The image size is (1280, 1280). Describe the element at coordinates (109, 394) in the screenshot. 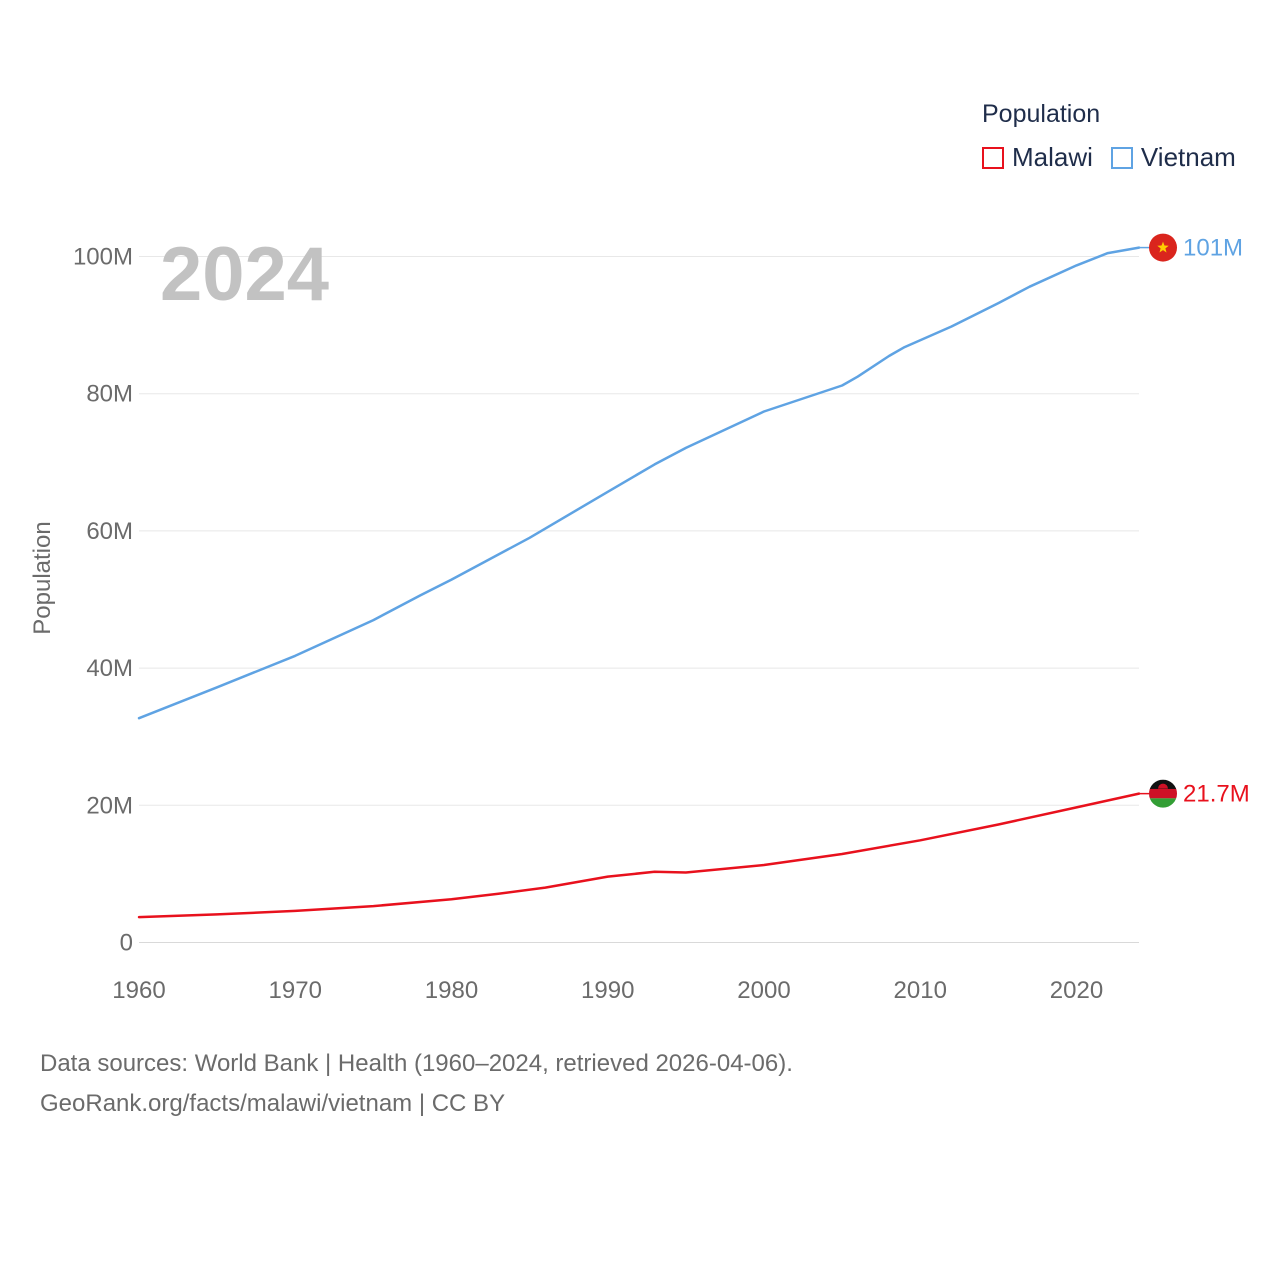

I see `y-tick-label: 80M` at that location.